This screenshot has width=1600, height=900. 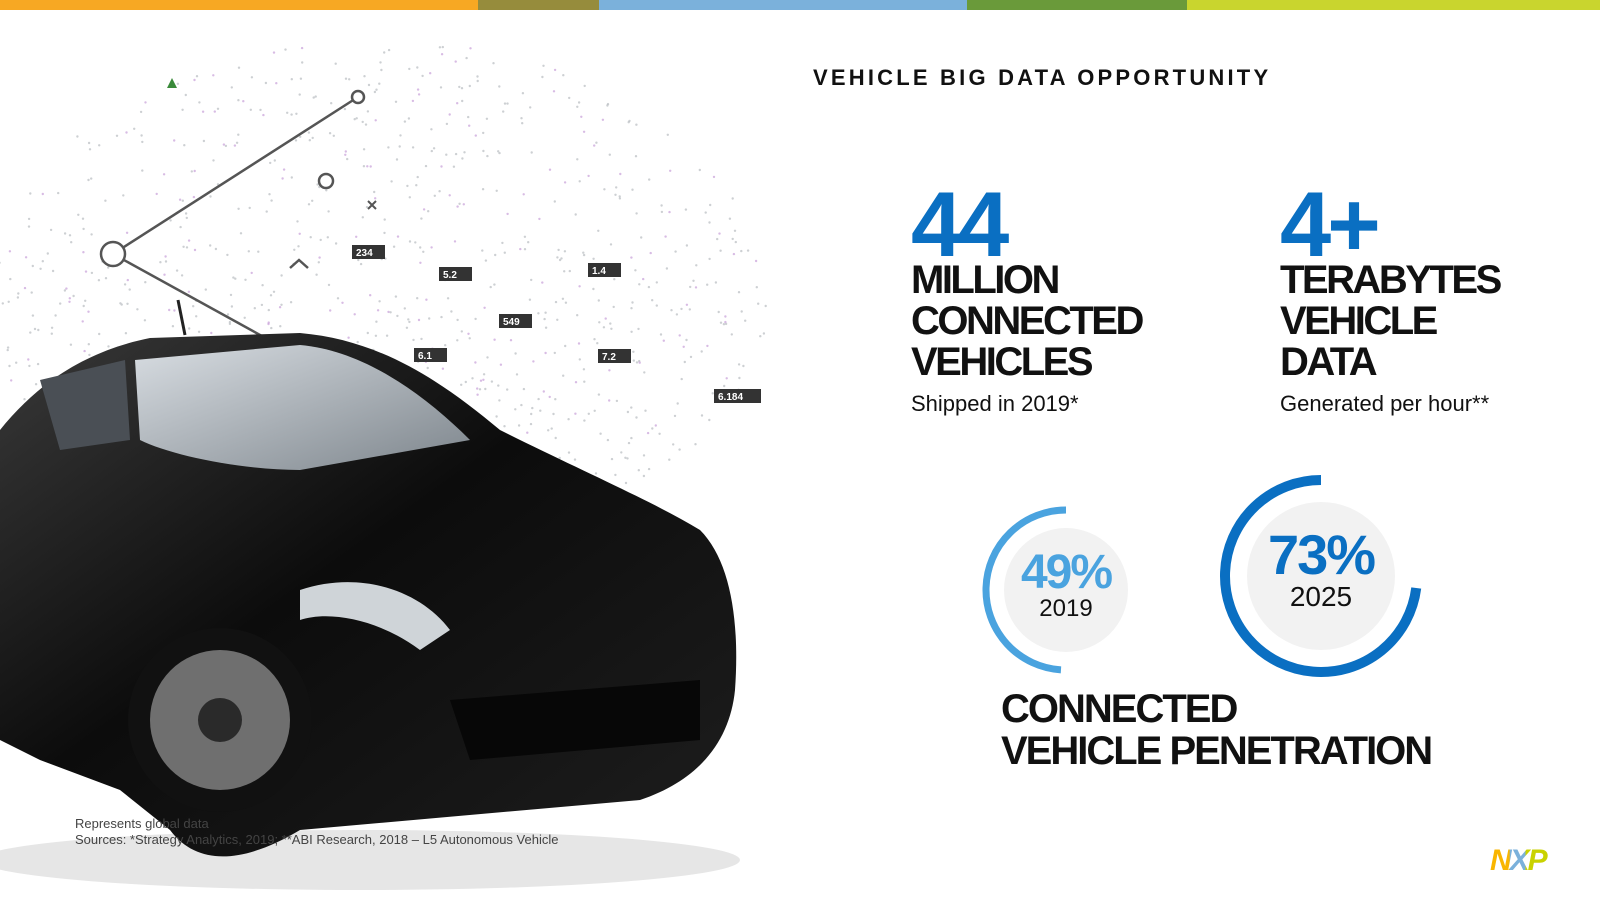 What do you see at coordinates (1328, 225) in the screenshot?
I see `stat-number: 4+` at bounding box center [1328, 225].